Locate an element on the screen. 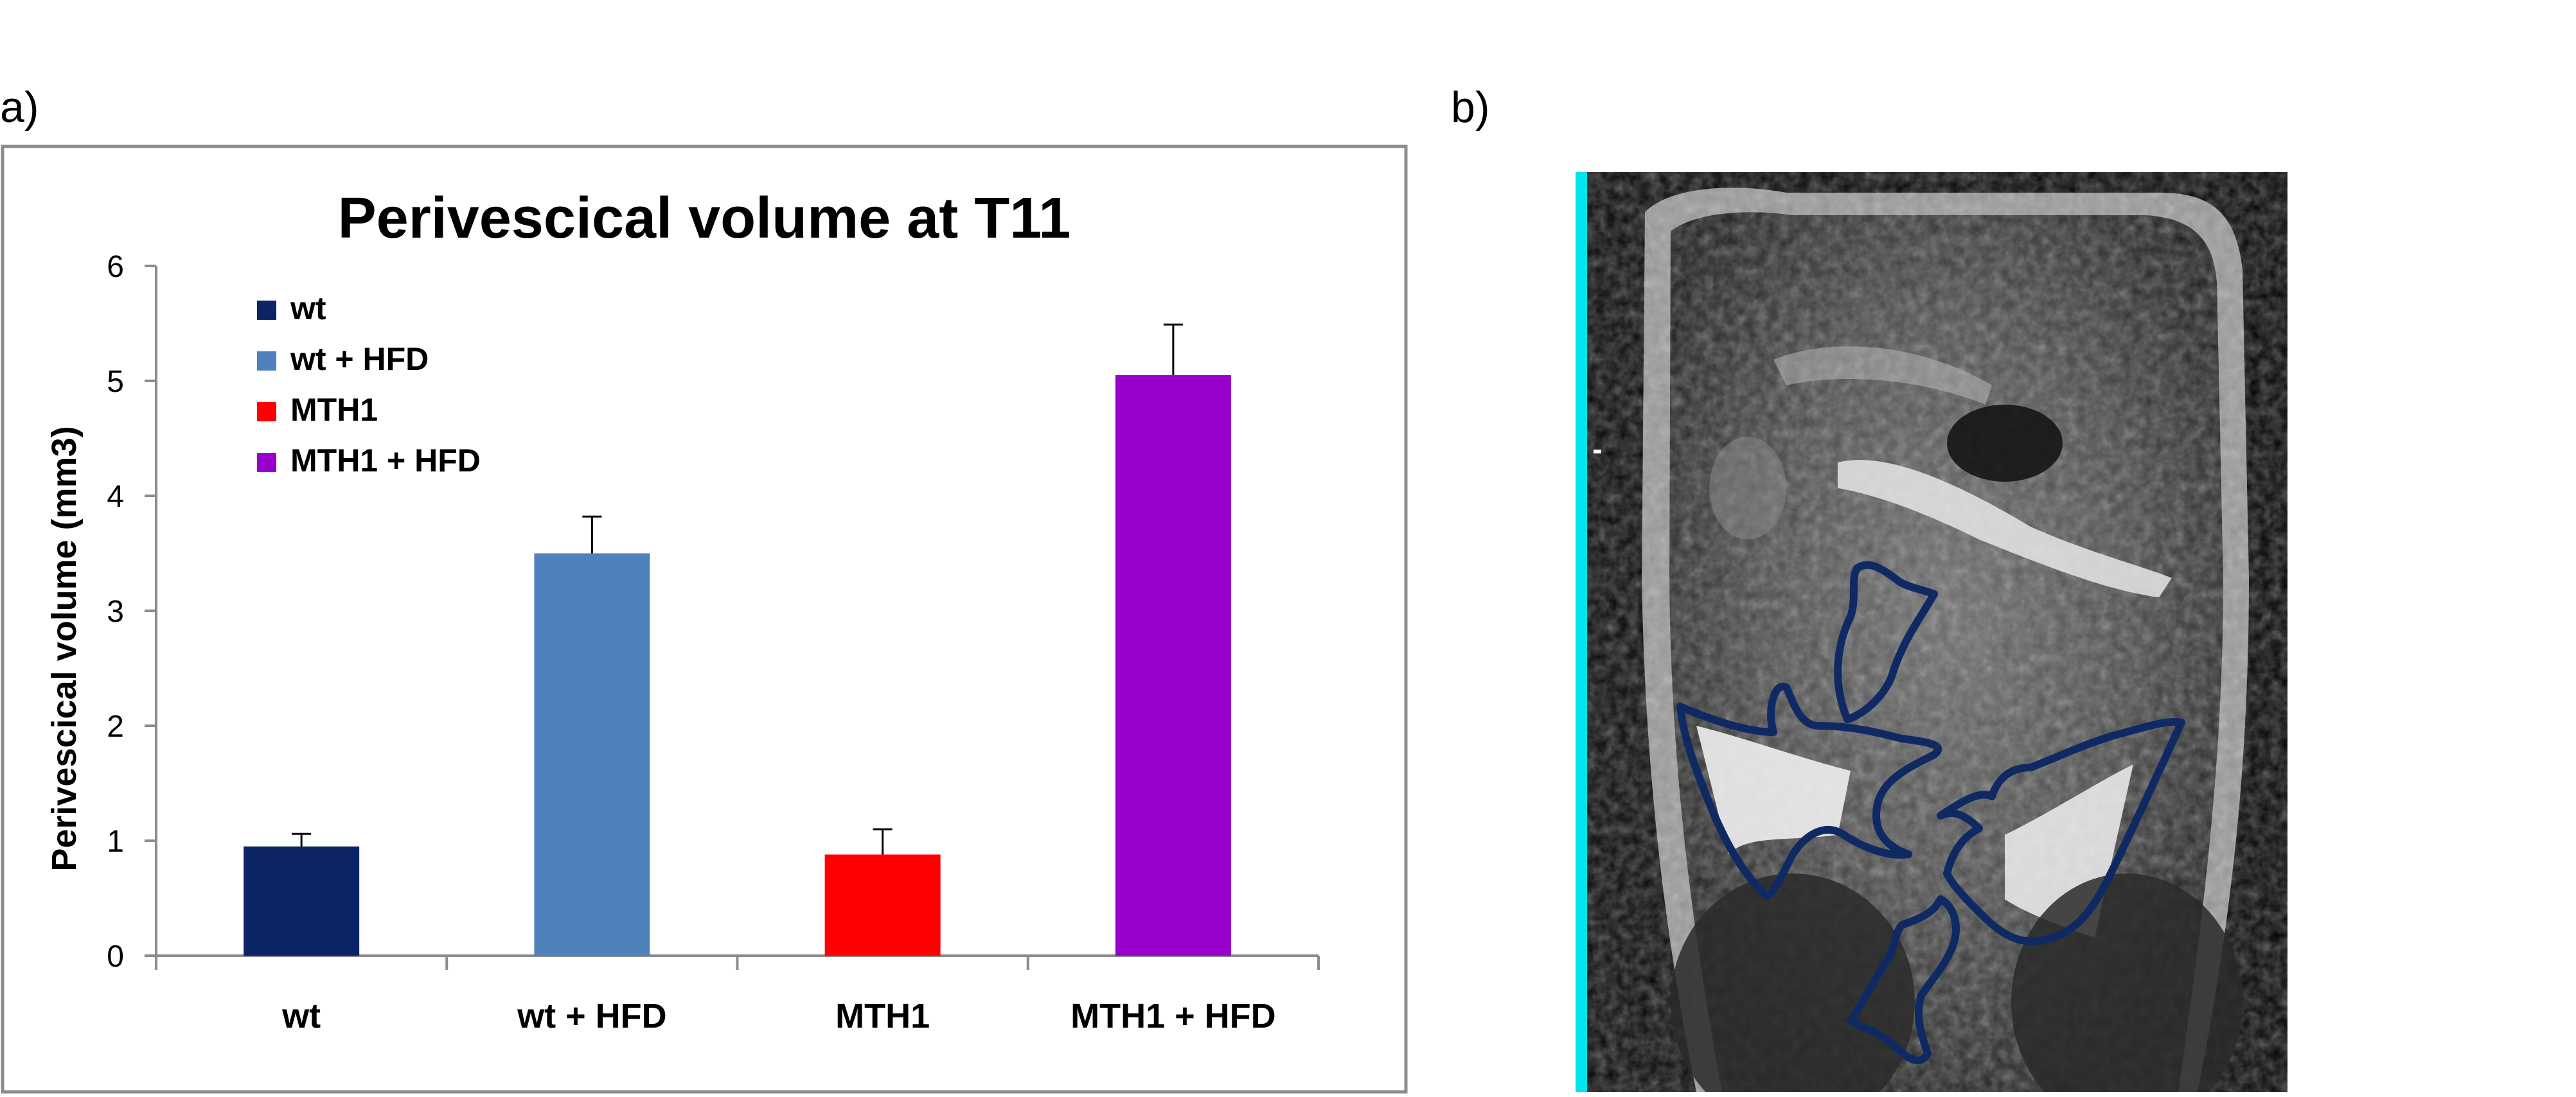 This screenshot has height=1097, width=2576. mri-edge-strip is located at coordinates (1582, 632).